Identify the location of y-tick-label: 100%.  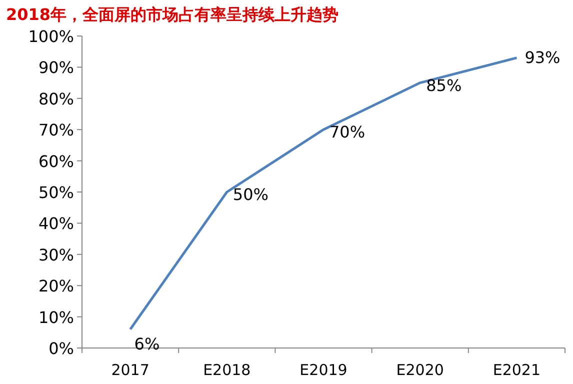
(51, 36).